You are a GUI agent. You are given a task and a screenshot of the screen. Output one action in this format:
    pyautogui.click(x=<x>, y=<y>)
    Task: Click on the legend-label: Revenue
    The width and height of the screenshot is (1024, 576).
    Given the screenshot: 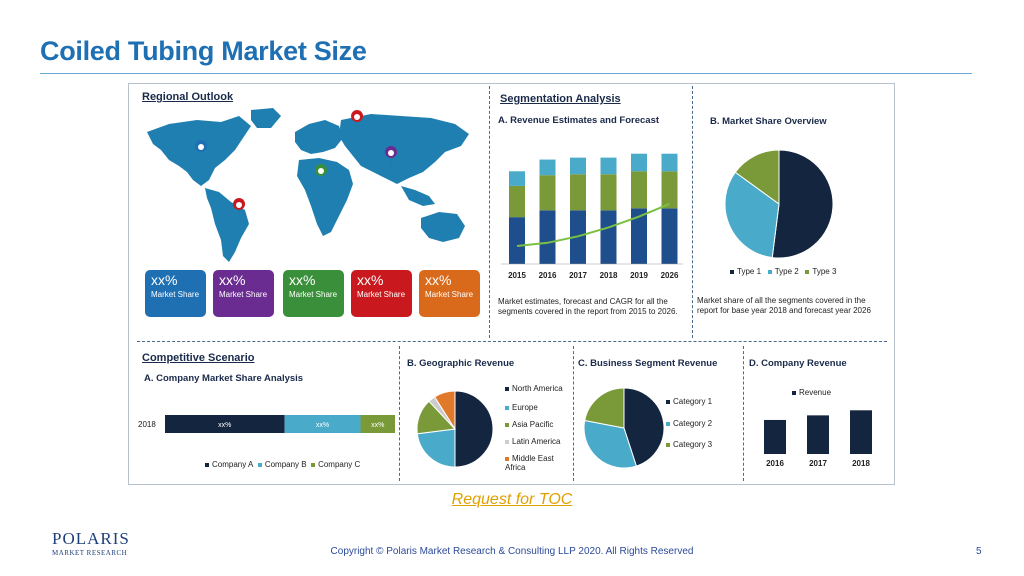 What is the action you would take?
    pyautogui.click(x=815, y=392)
    